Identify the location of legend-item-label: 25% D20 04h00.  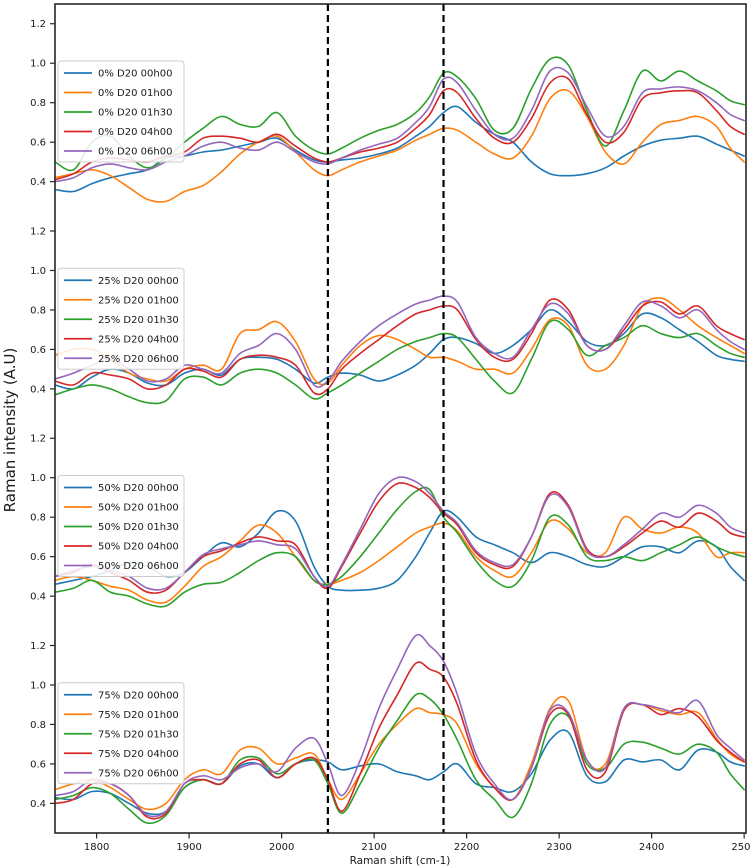
(138, 339).